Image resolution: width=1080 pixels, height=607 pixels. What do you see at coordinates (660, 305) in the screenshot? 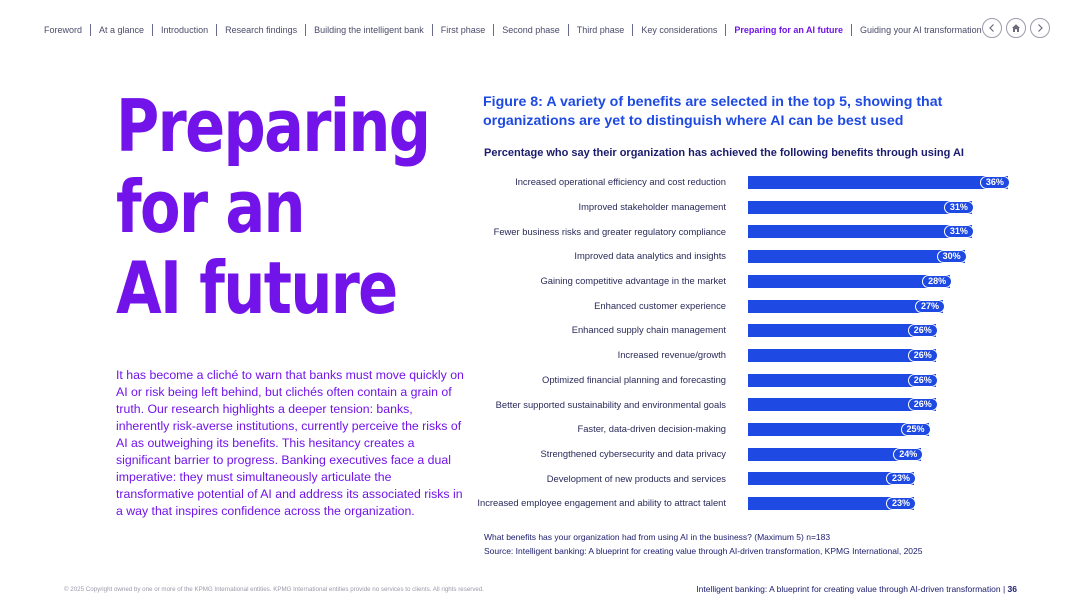
I see `category-label: Enhanced customer experience` at bounding box center [660, 305].